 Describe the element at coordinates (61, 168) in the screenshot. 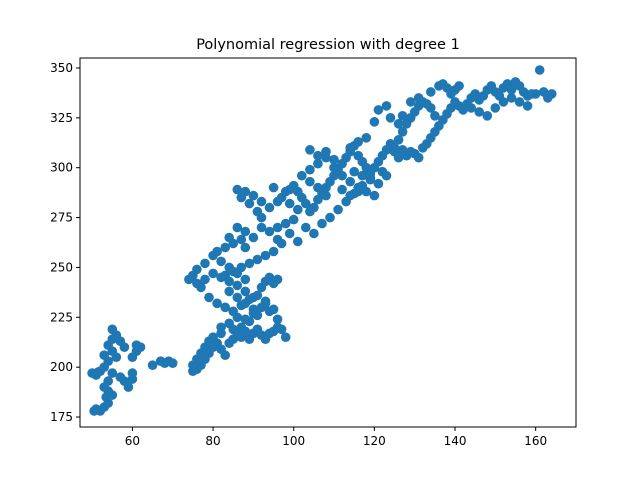

I see `y-tick-label: 300` at that location.